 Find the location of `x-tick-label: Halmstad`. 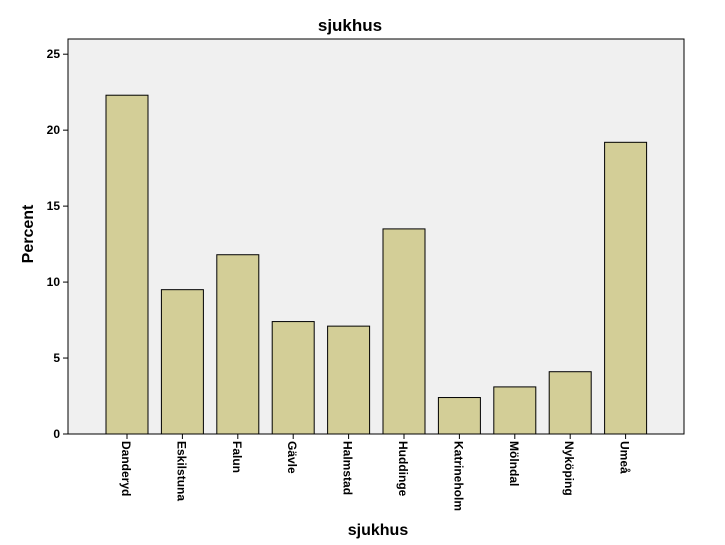

x-tick-label: Halmstad is located at coordinates (348, 468).